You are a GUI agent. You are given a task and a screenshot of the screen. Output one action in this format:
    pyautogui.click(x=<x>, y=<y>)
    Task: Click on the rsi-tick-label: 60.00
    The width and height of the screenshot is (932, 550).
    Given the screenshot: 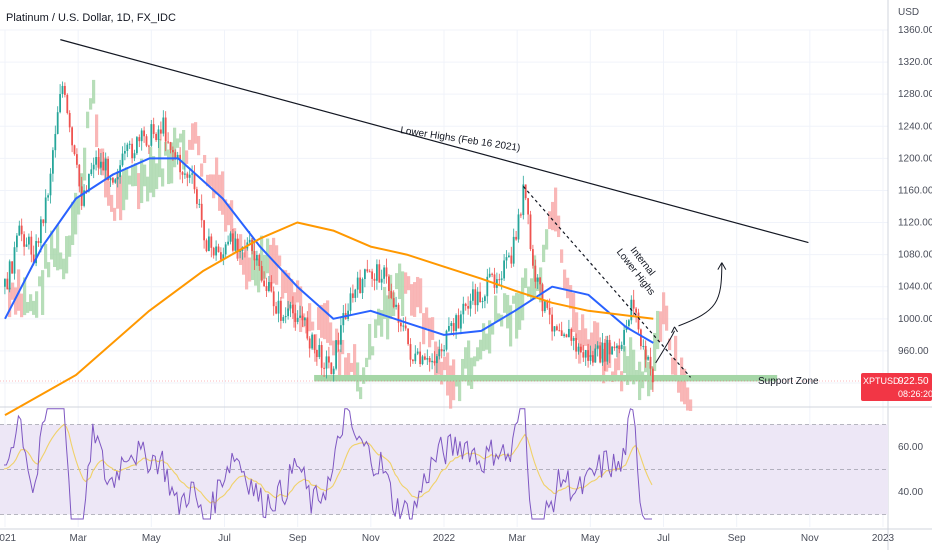 What is the action you would take?
    pyautogui.click(x=910, y=447)
    